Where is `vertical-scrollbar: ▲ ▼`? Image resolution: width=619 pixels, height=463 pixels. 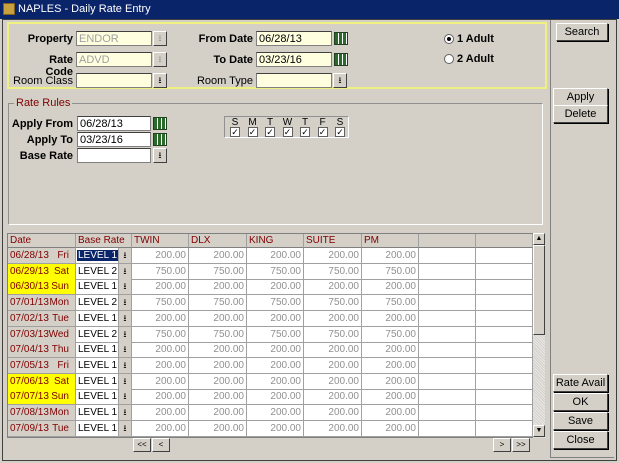
vertical-scrollbar: ▲ ▼ is located at coordinates (539, 335).